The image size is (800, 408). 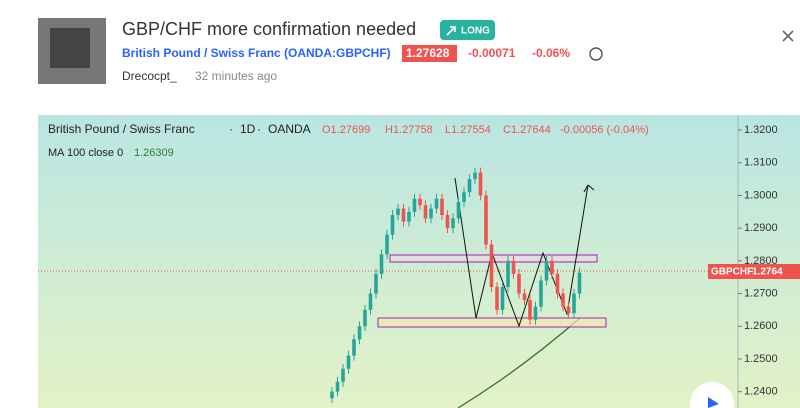 I want to click on ohlc-value: O1.27699, so click(x=346, y=130).